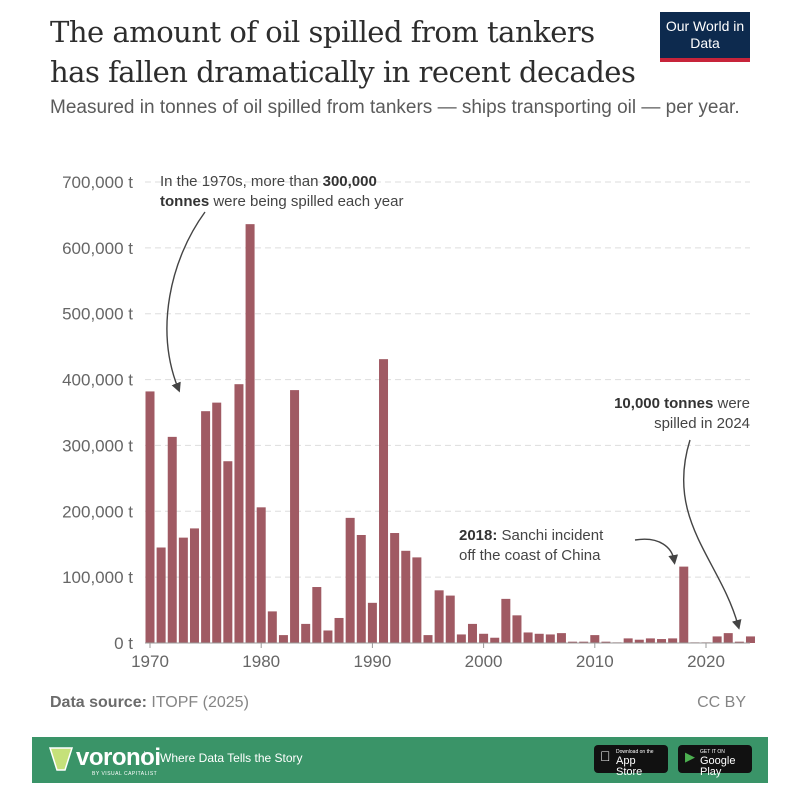 The width and height of the screenshot is (800, 799). Describe the element at coordinates (97, 248) in the screenshot. I see `y-tick-label: 600,000 t` at that location.